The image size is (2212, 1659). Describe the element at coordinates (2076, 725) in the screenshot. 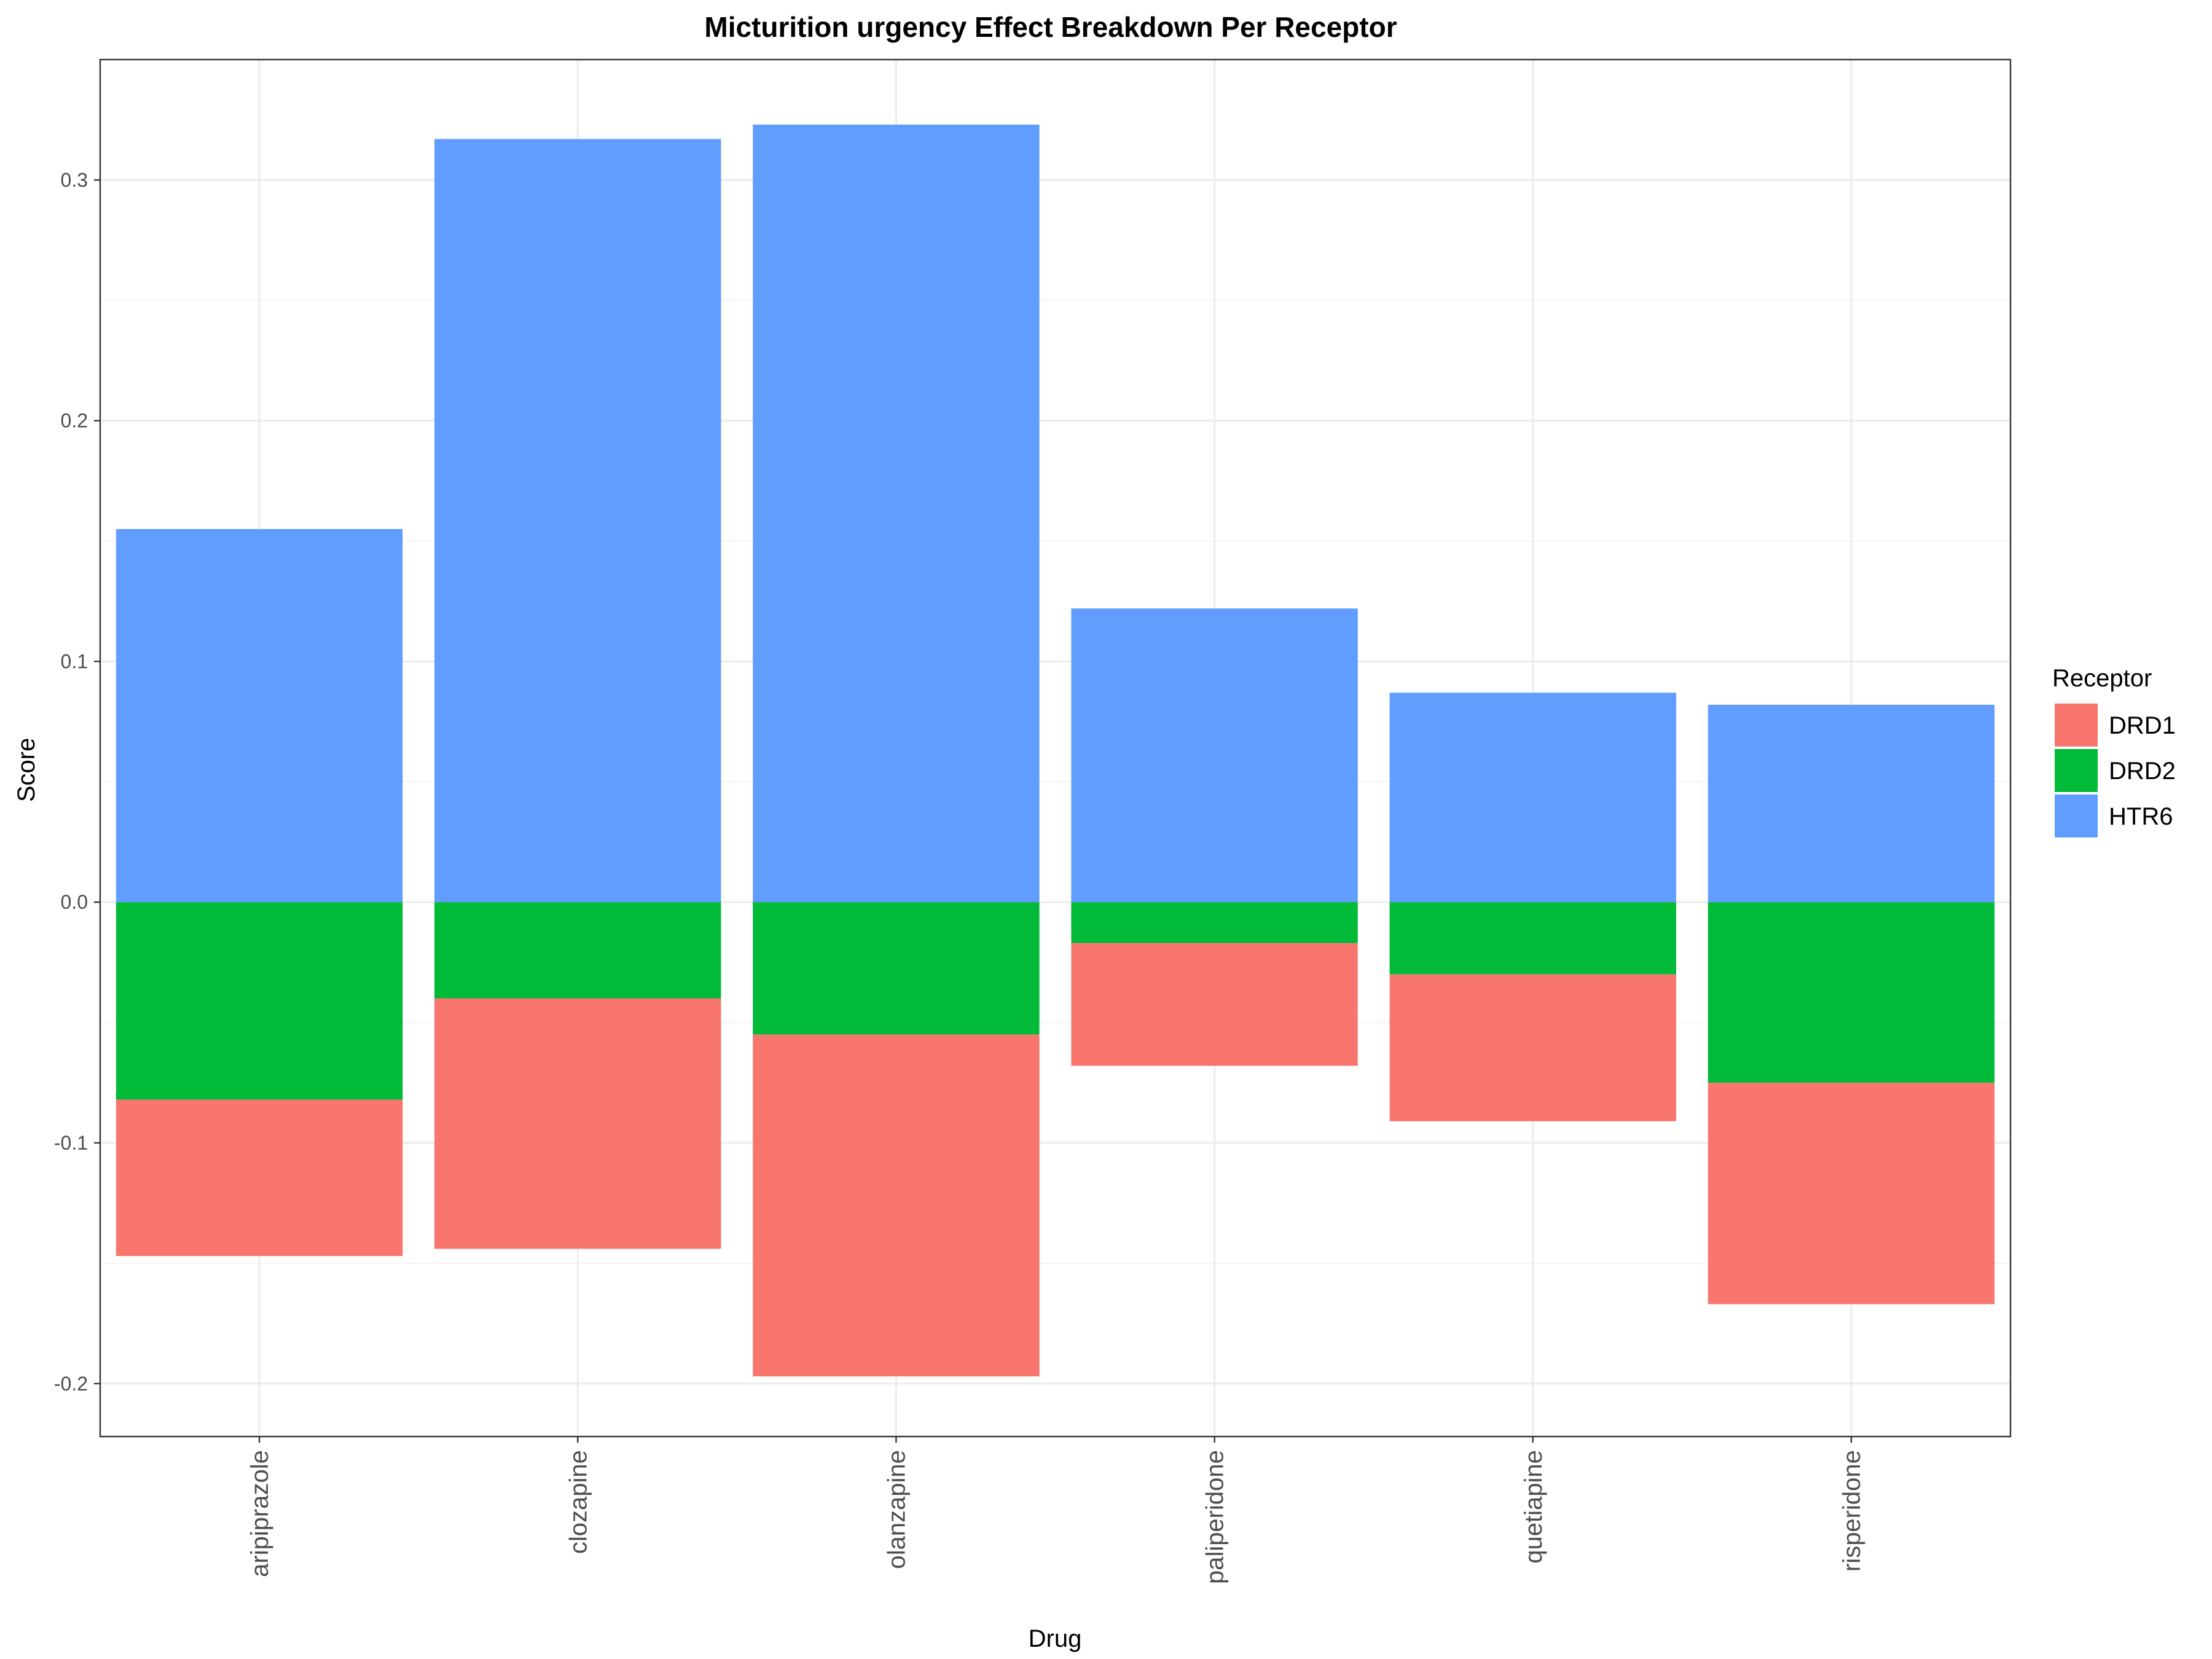

I see `legend-key-drd1` at that location.